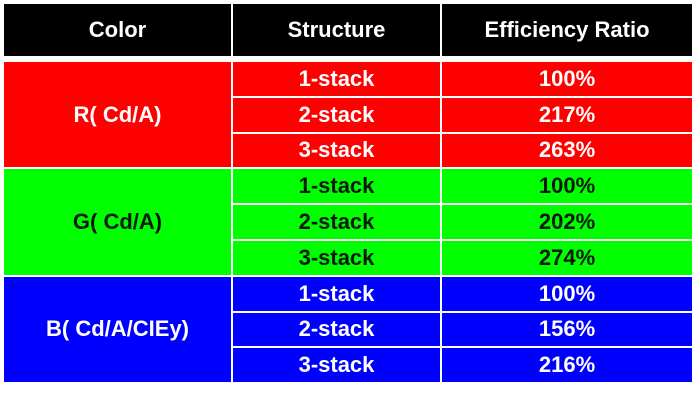  What do you see at coordinates (117, 329) in the screenshot?
I see `group-label: B( Cd/A/CIEy)` at bounding box center [117, 329].